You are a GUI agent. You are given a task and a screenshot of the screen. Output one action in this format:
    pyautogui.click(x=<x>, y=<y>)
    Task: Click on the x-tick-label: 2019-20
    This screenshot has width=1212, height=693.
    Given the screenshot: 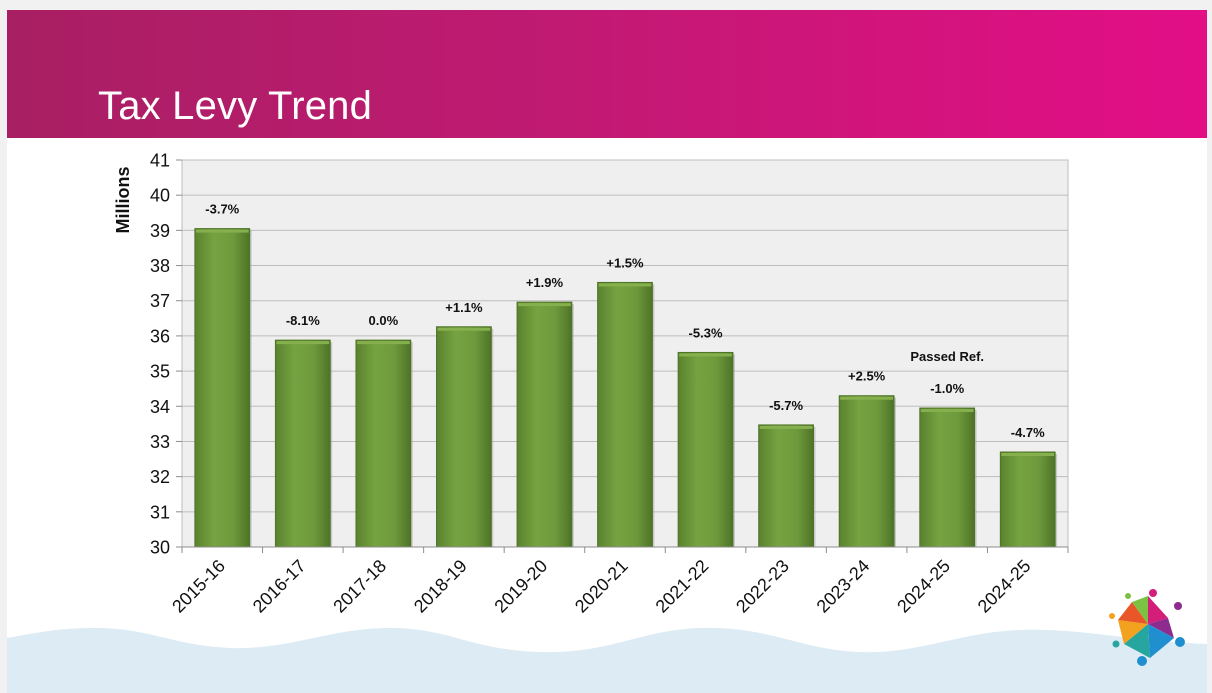 What is the action you would take?
    pyautogui.click(x=520, y=586)
    